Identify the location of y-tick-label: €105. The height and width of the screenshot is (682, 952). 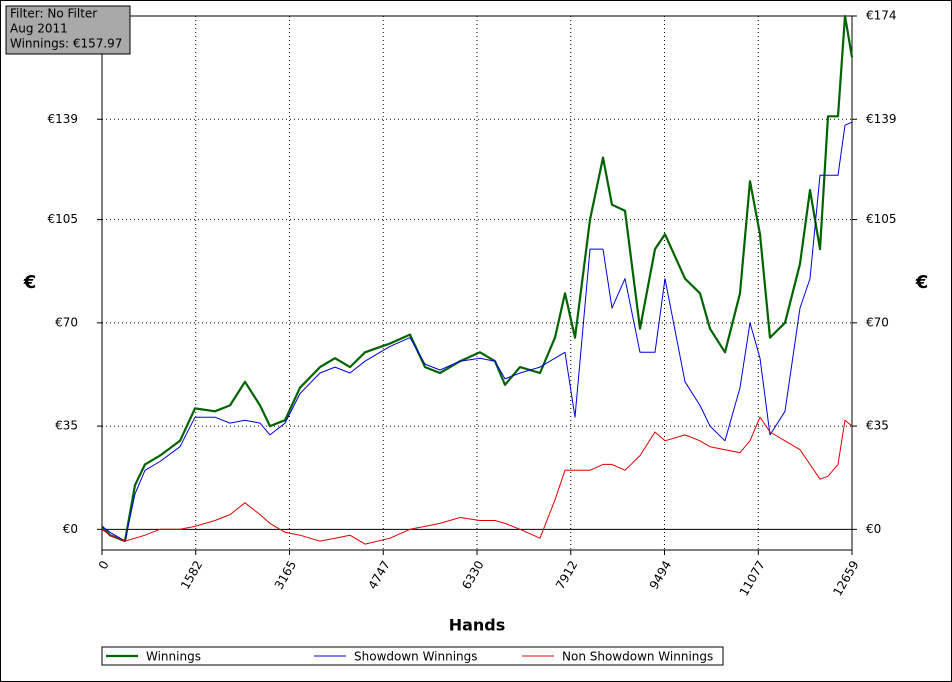
(62, 219).